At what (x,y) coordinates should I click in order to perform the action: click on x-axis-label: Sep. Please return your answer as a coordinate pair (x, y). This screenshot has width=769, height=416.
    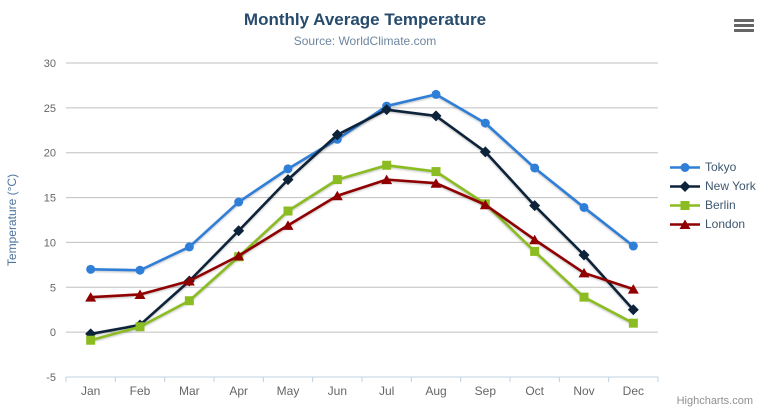
    Looking at the image, I should click on (486, 391).